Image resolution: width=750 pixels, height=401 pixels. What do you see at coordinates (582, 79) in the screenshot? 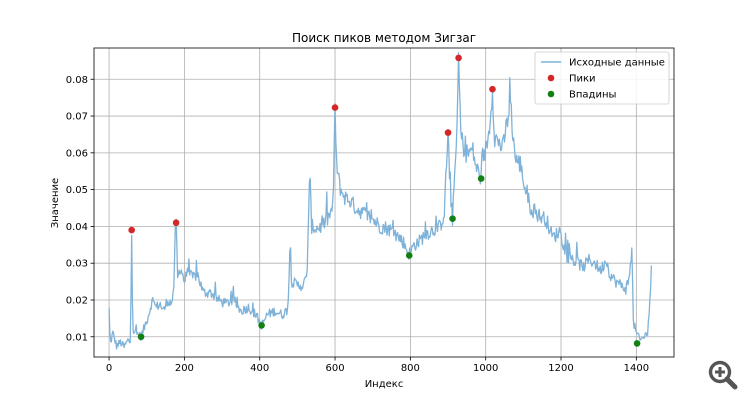
I see `legend-label: Пики` at bounding box center [582, 79].